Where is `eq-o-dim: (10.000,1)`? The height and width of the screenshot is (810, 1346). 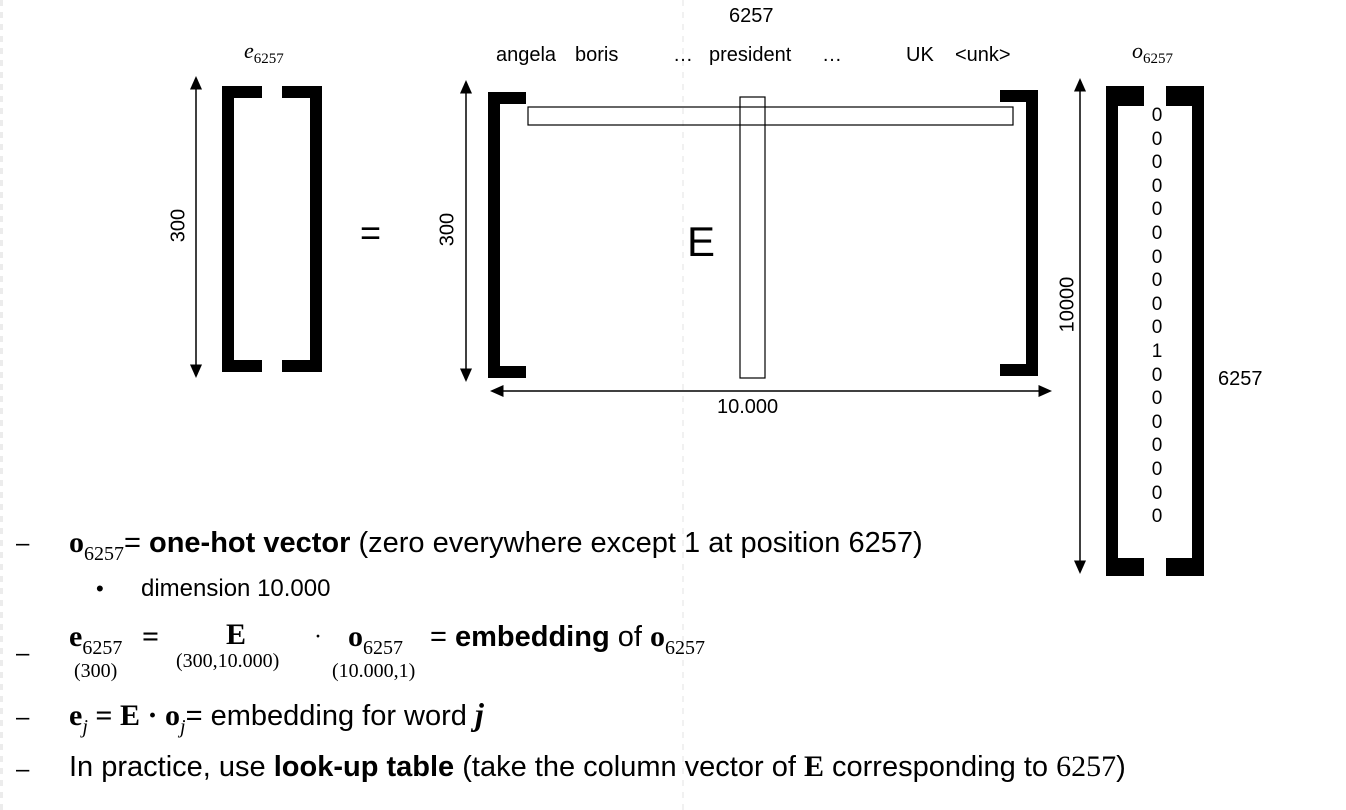 eq-o-dim: (10.000,1) is located at coordinates (374, 671).